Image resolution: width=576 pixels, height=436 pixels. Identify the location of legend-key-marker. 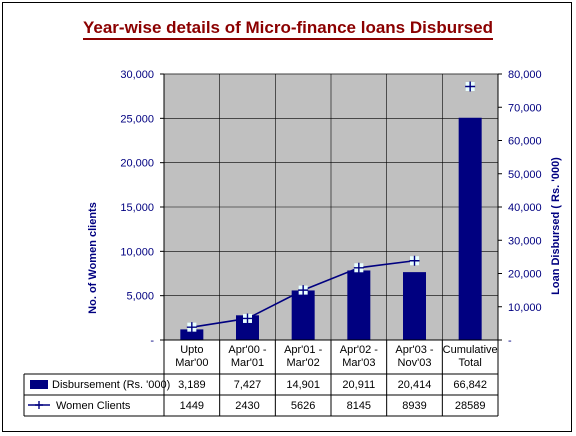
(39, 405).